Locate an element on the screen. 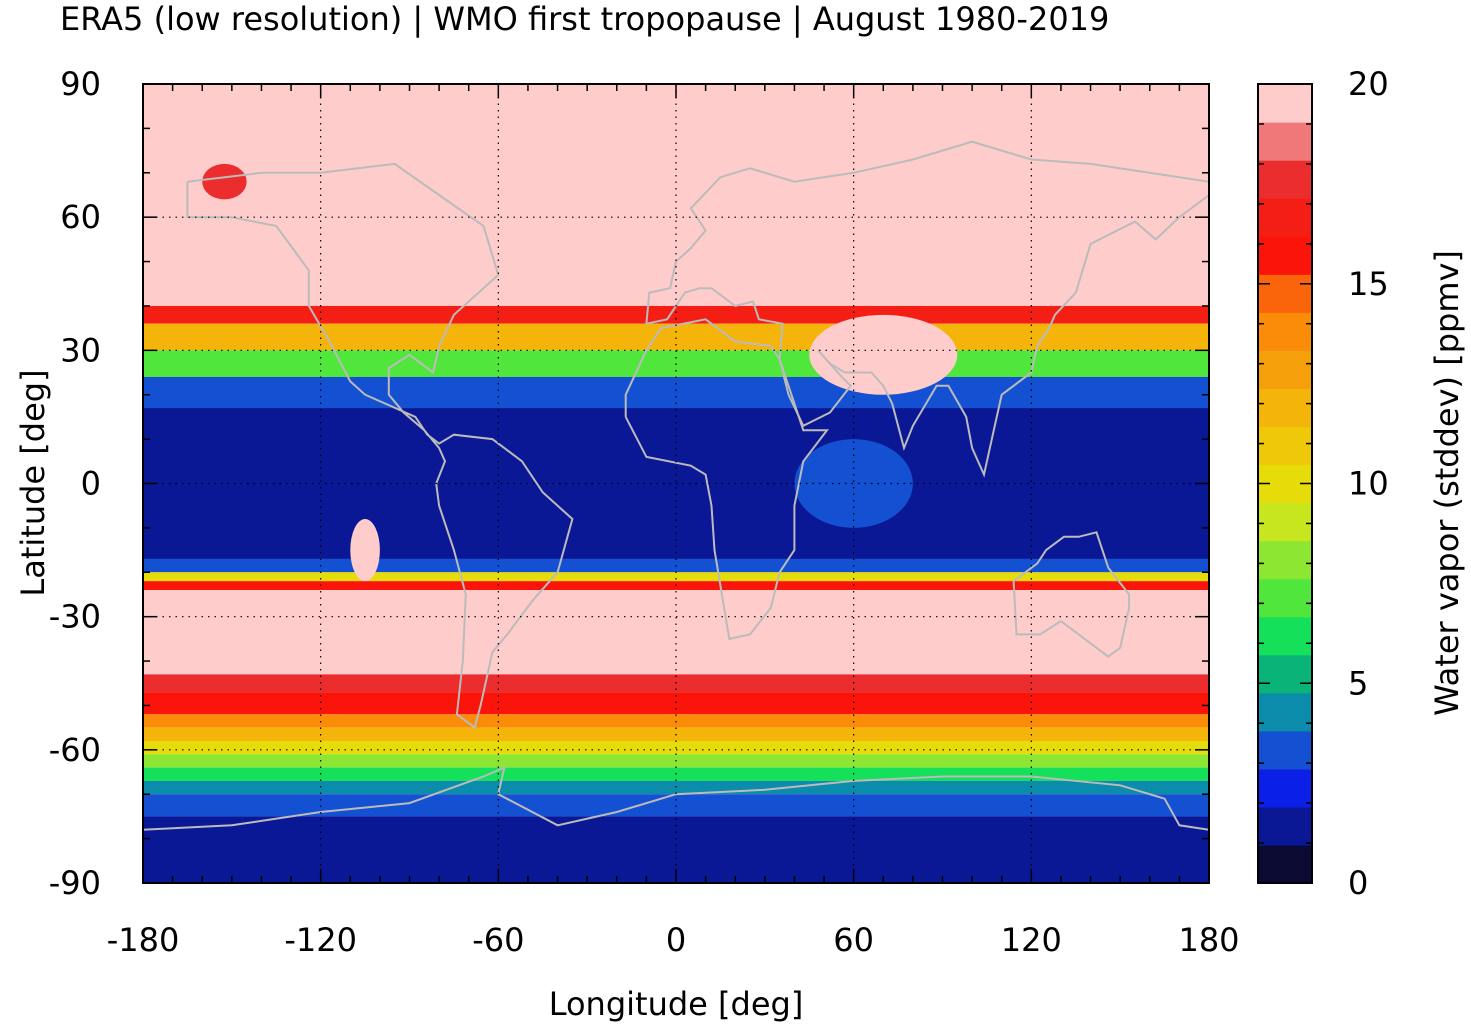  y-tick-label: 0 is located at coordinates (91, 484).